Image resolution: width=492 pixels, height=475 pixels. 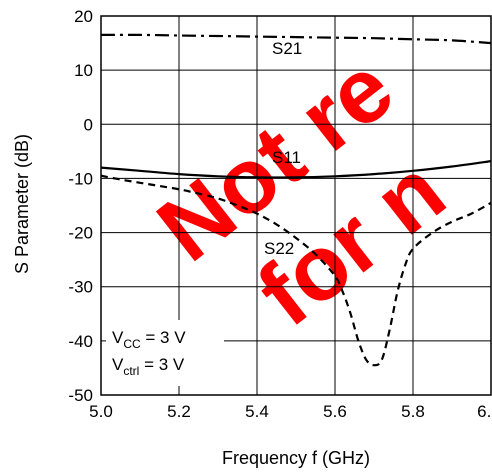 What do you see at coordinates (80, 178) in the screenshot?
I see `y-tick-label: -10` at bounding box center [80, 178].